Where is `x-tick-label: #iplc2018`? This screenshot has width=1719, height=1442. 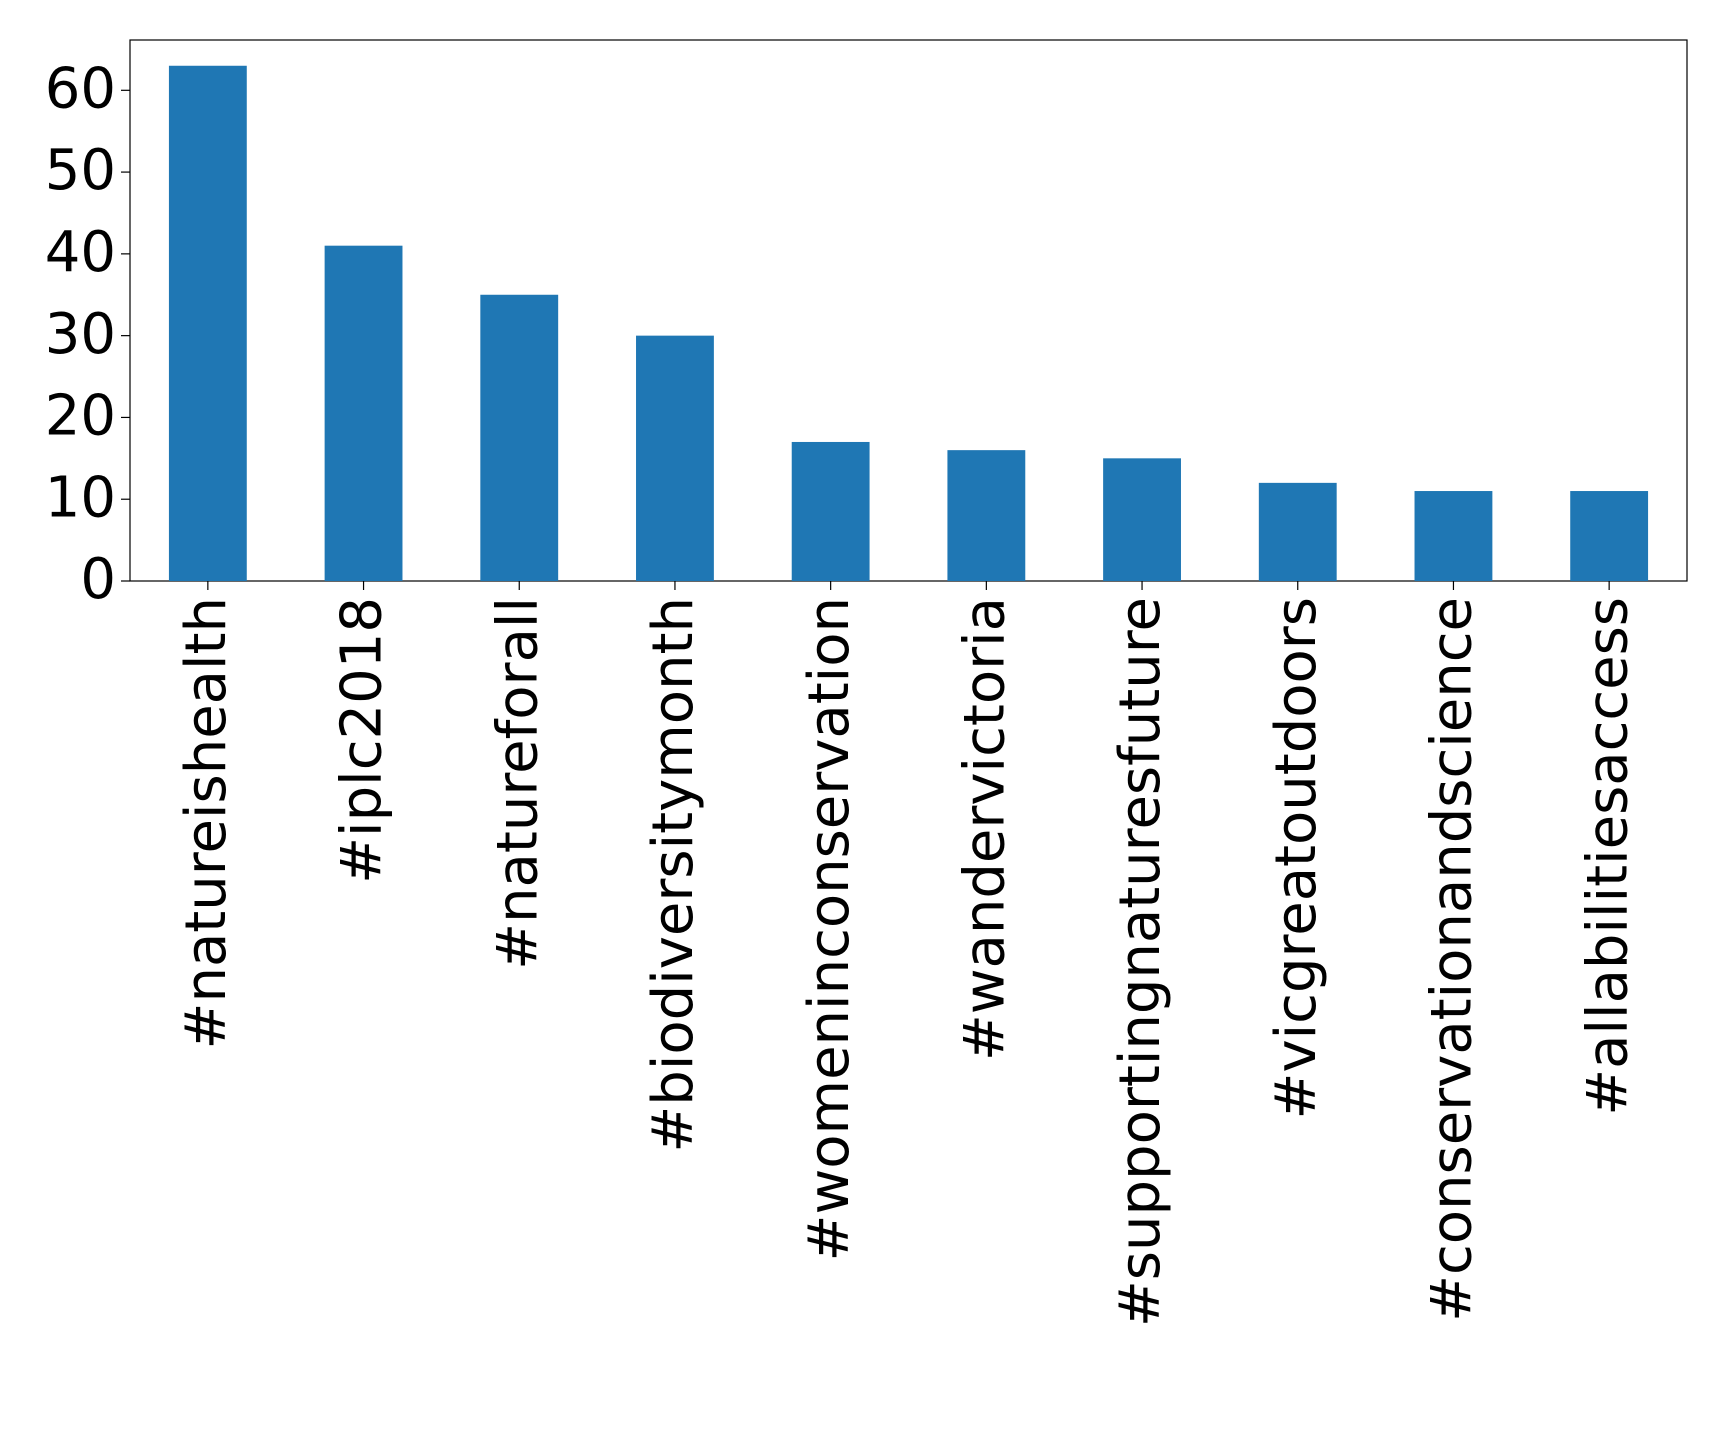
x-tick-label: #iplc2018 is located at coordinates (362, 740).